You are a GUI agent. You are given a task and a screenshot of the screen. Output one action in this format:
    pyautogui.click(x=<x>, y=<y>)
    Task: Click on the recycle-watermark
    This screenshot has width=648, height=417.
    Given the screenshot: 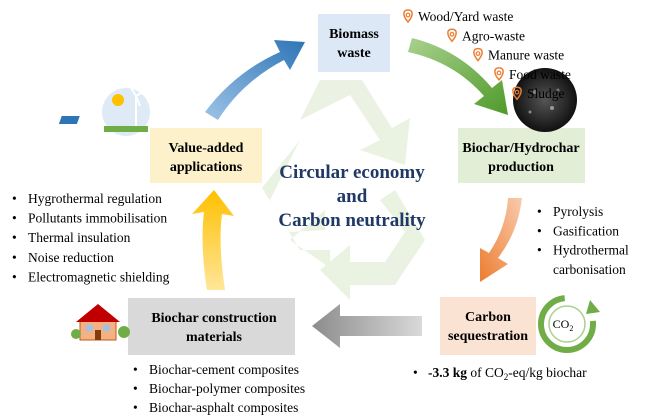 What is the action you would take?
    pyautogui.click(x=343, y=190)
    